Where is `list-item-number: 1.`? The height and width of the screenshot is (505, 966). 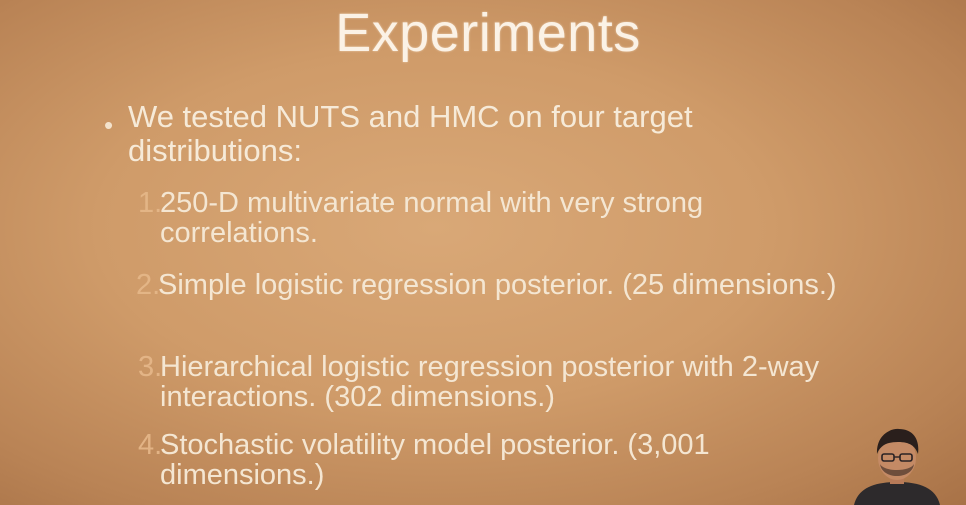
list-item-number: 1. is located at coordinates (150, 203).